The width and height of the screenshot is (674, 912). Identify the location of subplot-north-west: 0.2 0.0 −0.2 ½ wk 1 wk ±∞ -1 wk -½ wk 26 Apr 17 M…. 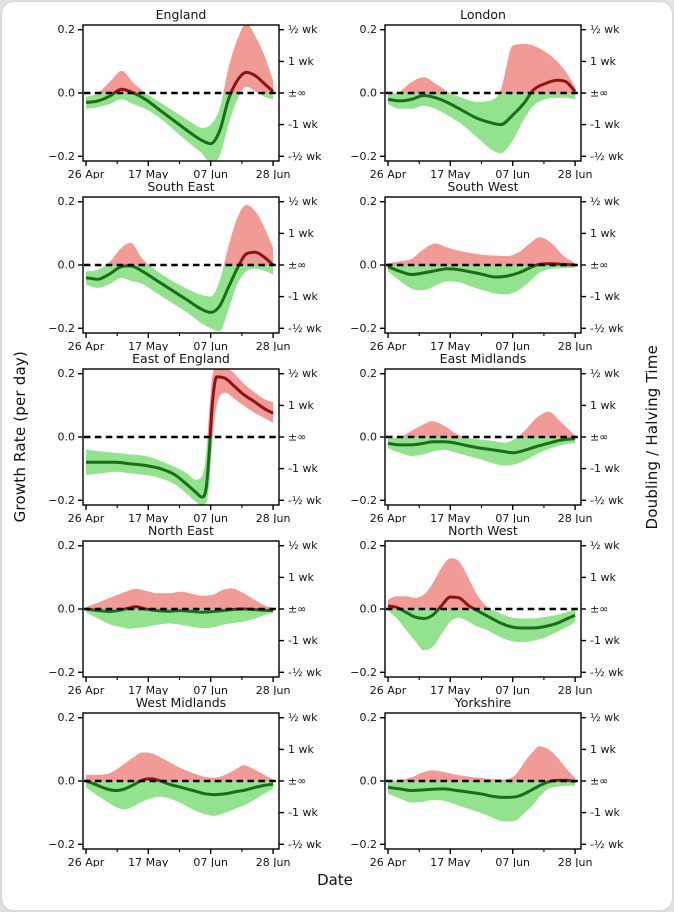
(487, 609).